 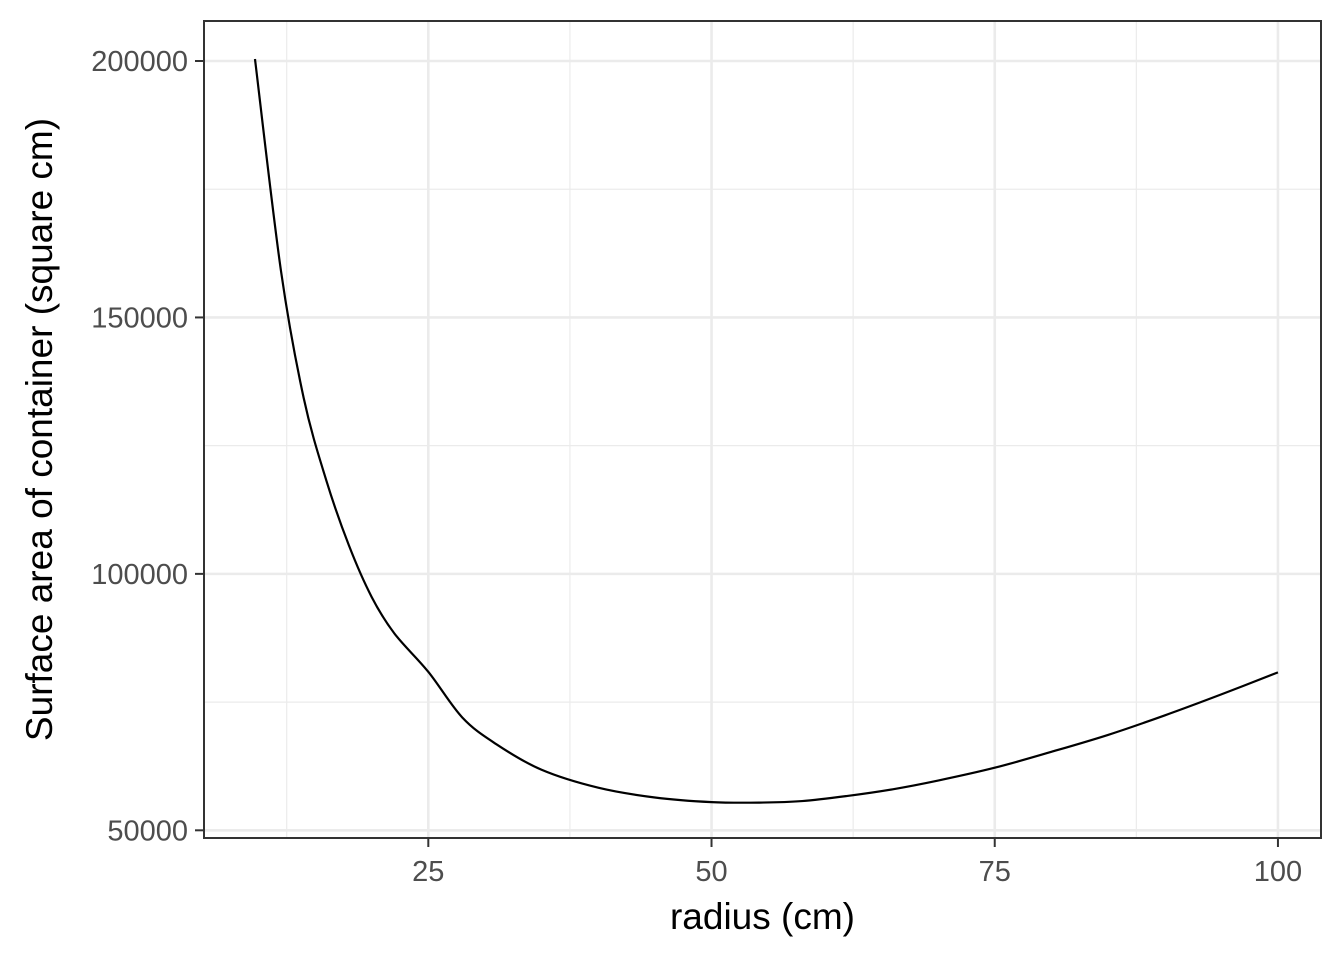 I want to click on y-axis: 50000 100000 150000 200000, so click(x=147, y=446).